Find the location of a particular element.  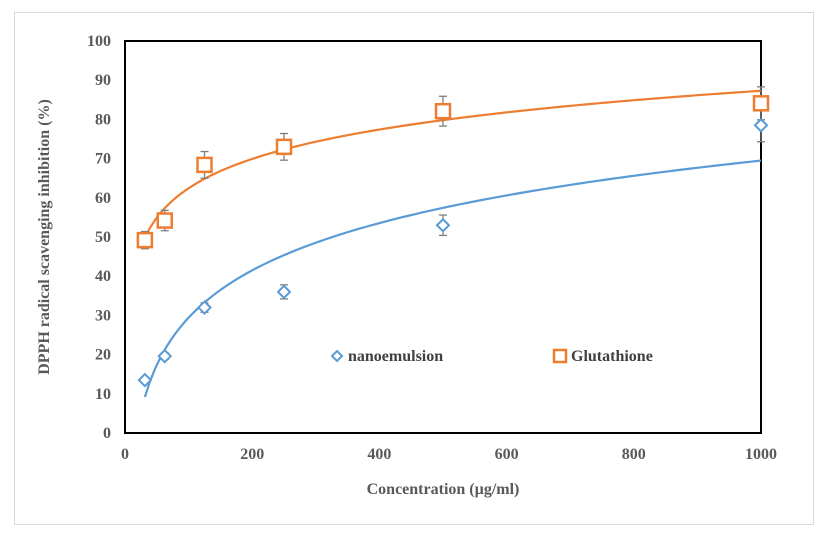

y-tick-label: 80 is located at coordinates (103, 119).